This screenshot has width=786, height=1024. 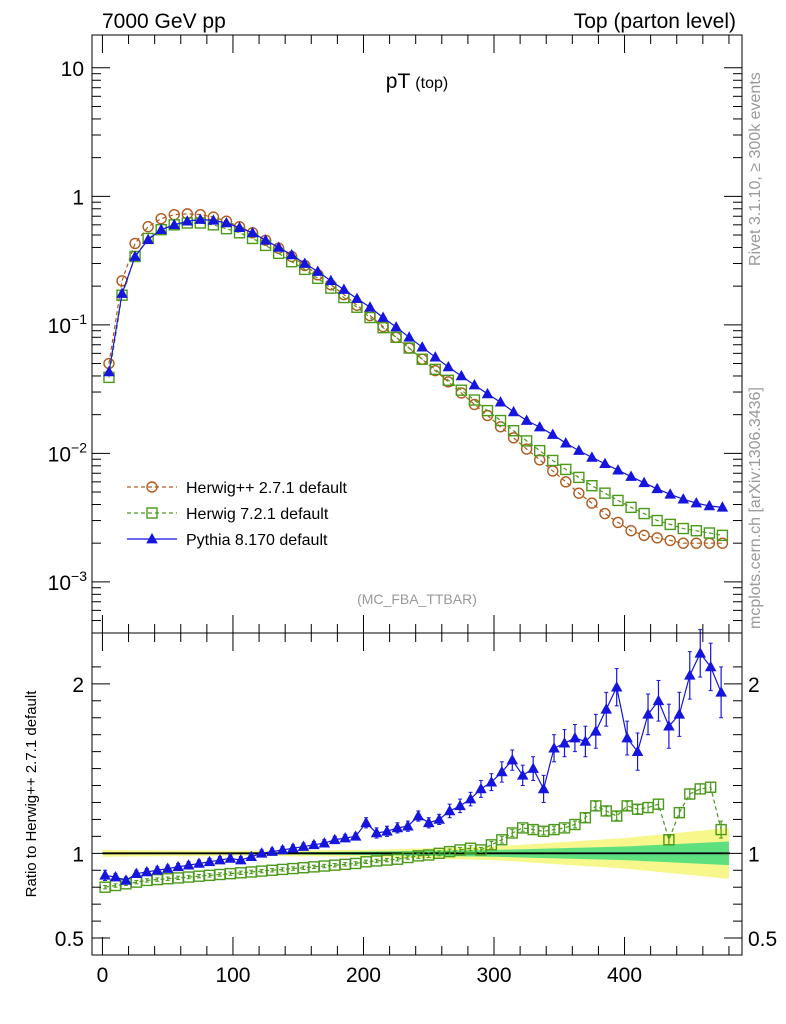 I want to click on main-ytick-exp-2: −1, so click(x=79, y=319).